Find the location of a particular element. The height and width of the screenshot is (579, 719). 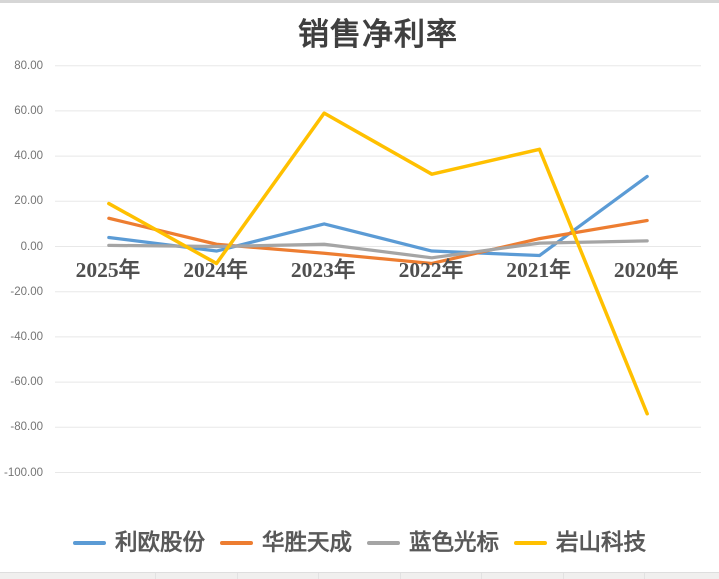

y-axis-tick-label: -20.00 is located at coordinates (26, 291).